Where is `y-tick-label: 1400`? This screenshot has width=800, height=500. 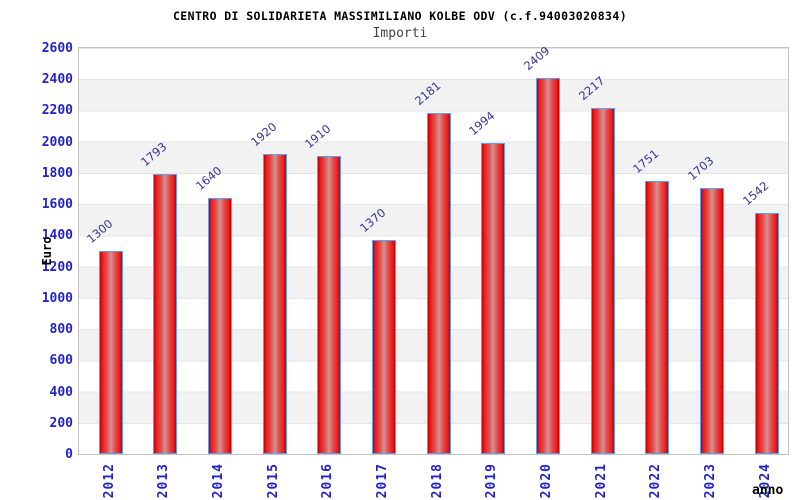 y-tick-label: 1400 is located at coordinates (57, 236).